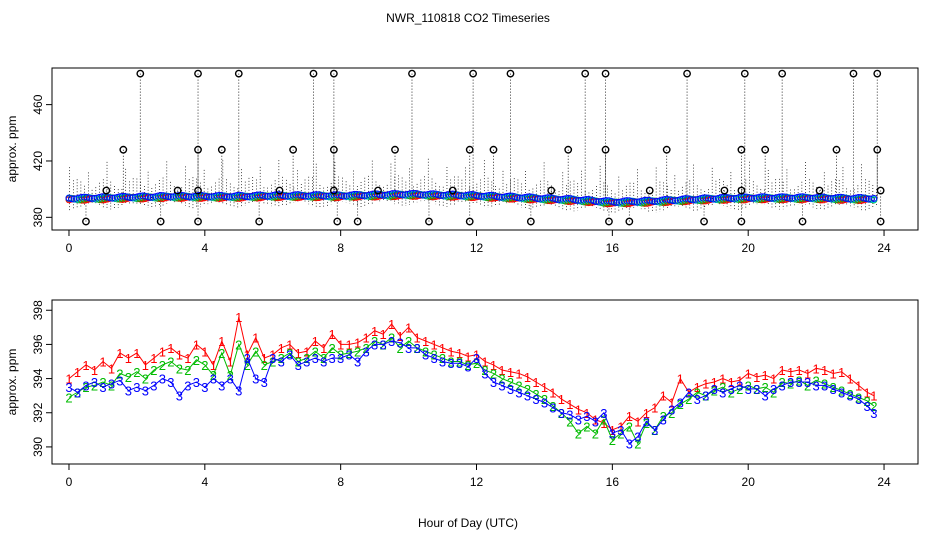 This screenshot has width=936, height=540. I want to click on top-x-tick-label: 12, so click(477, 248).